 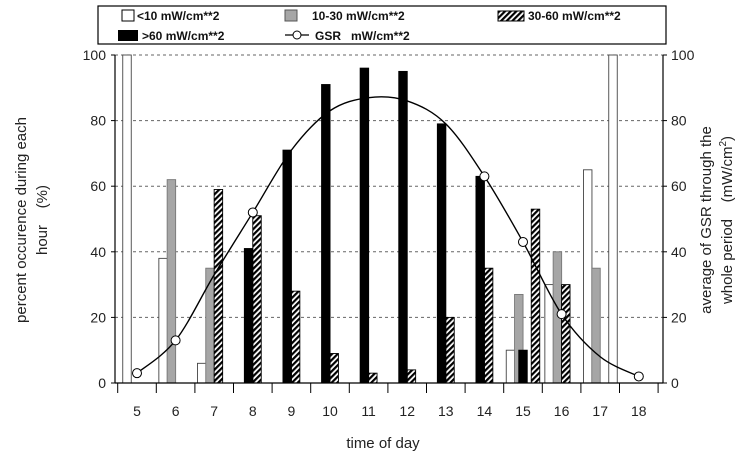 I want to click on legend-item-30-60: 30-60 mW/cm**2, so click(x=559, y=16).